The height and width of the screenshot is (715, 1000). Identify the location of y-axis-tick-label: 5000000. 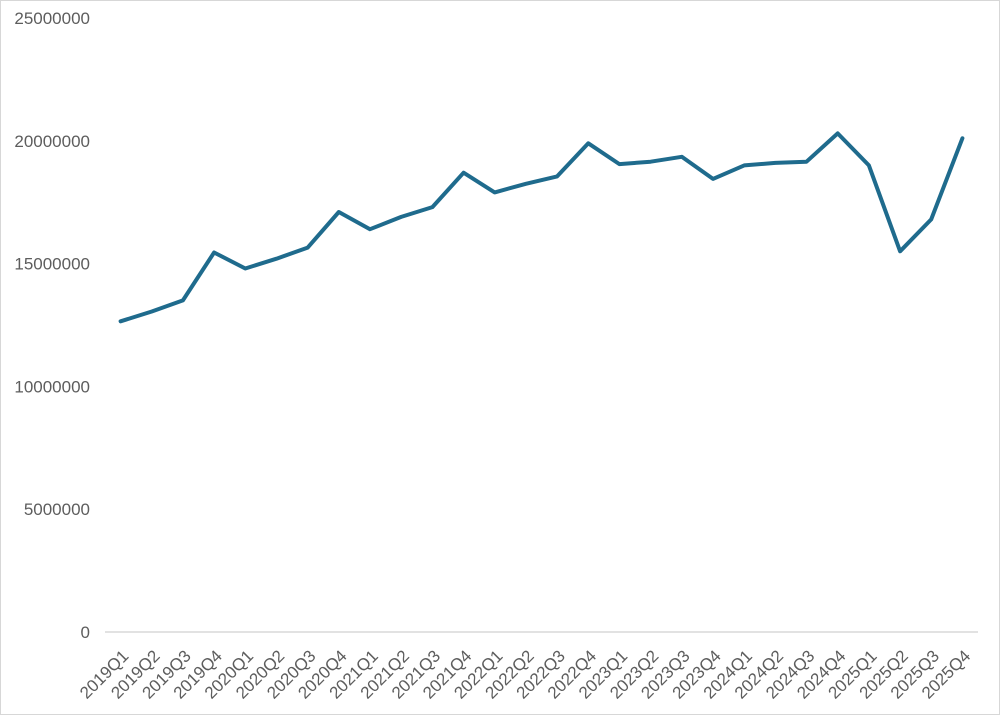
(57, 509).